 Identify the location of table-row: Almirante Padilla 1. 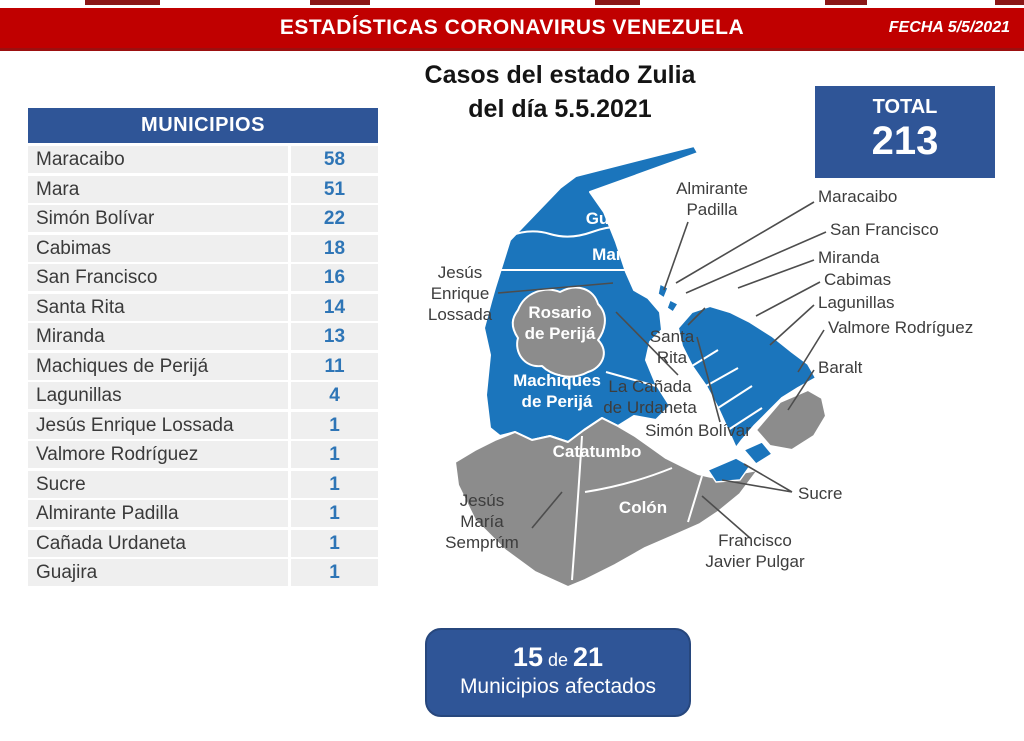
(203, 513).